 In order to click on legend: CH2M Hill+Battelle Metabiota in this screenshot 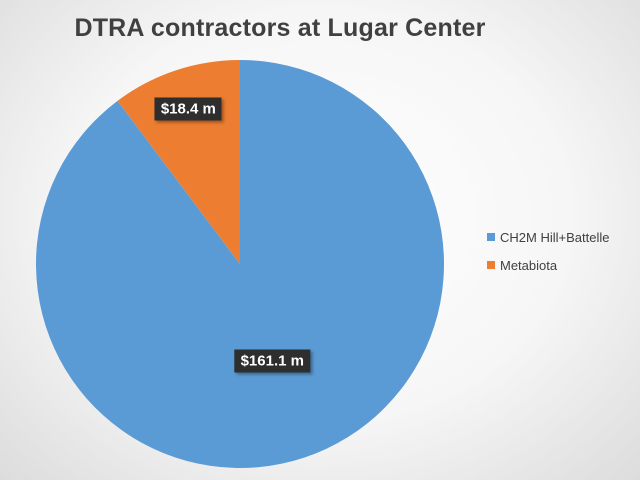, I will do `click(548, 257)`.